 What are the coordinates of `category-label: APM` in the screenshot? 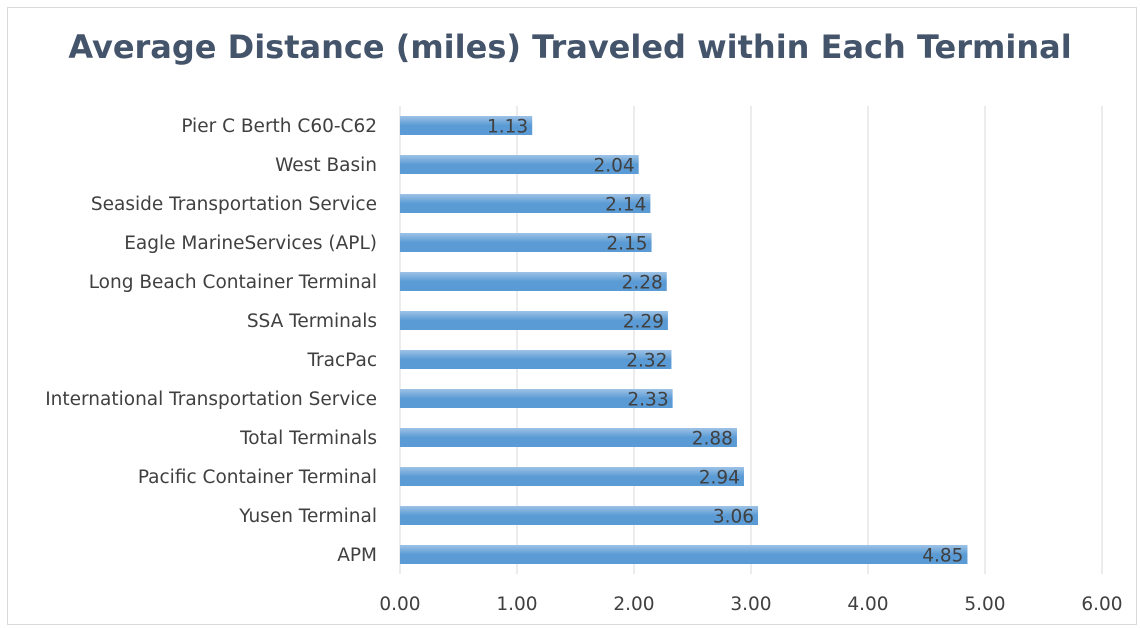 It's located at (357, 555).